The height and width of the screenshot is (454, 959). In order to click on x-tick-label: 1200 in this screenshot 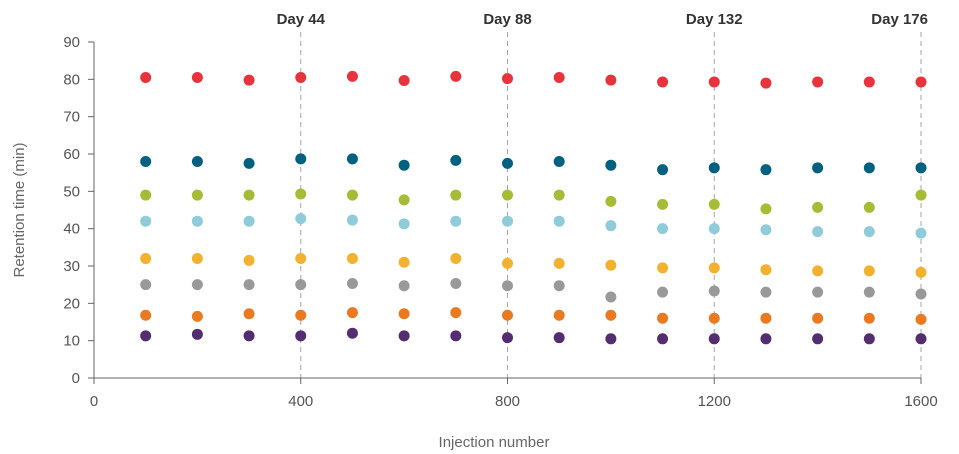, I will do `click(714, 401)`.